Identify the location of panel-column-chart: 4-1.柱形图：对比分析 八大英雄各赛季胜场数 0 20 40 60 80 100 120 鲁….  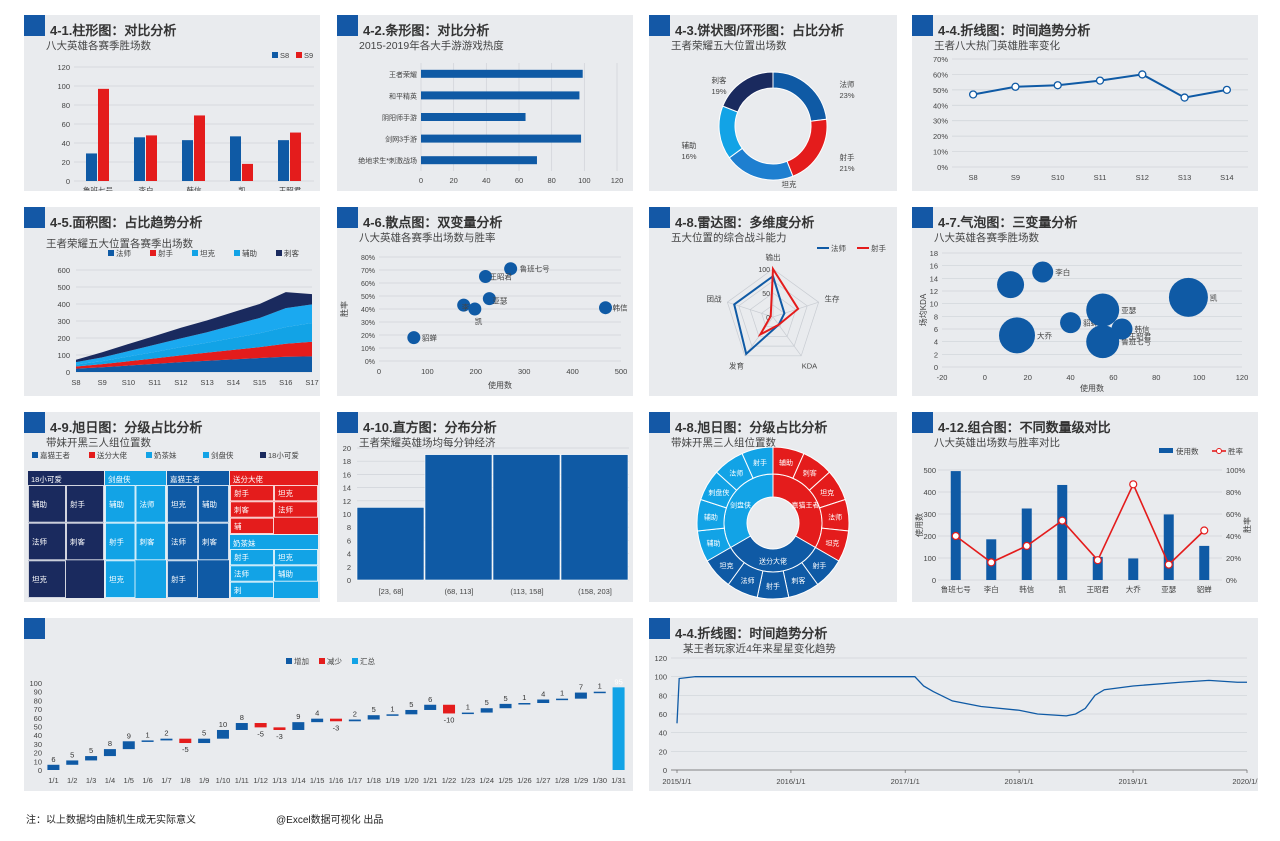
(172, 103).